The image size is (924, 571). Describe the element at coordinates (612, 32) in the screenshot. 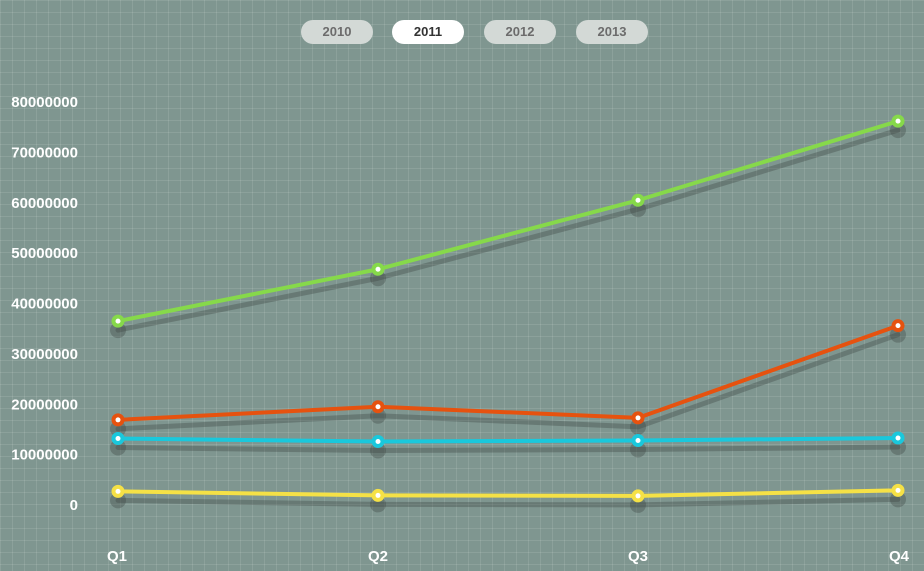

I see `tab-2013: 2013` at that location.